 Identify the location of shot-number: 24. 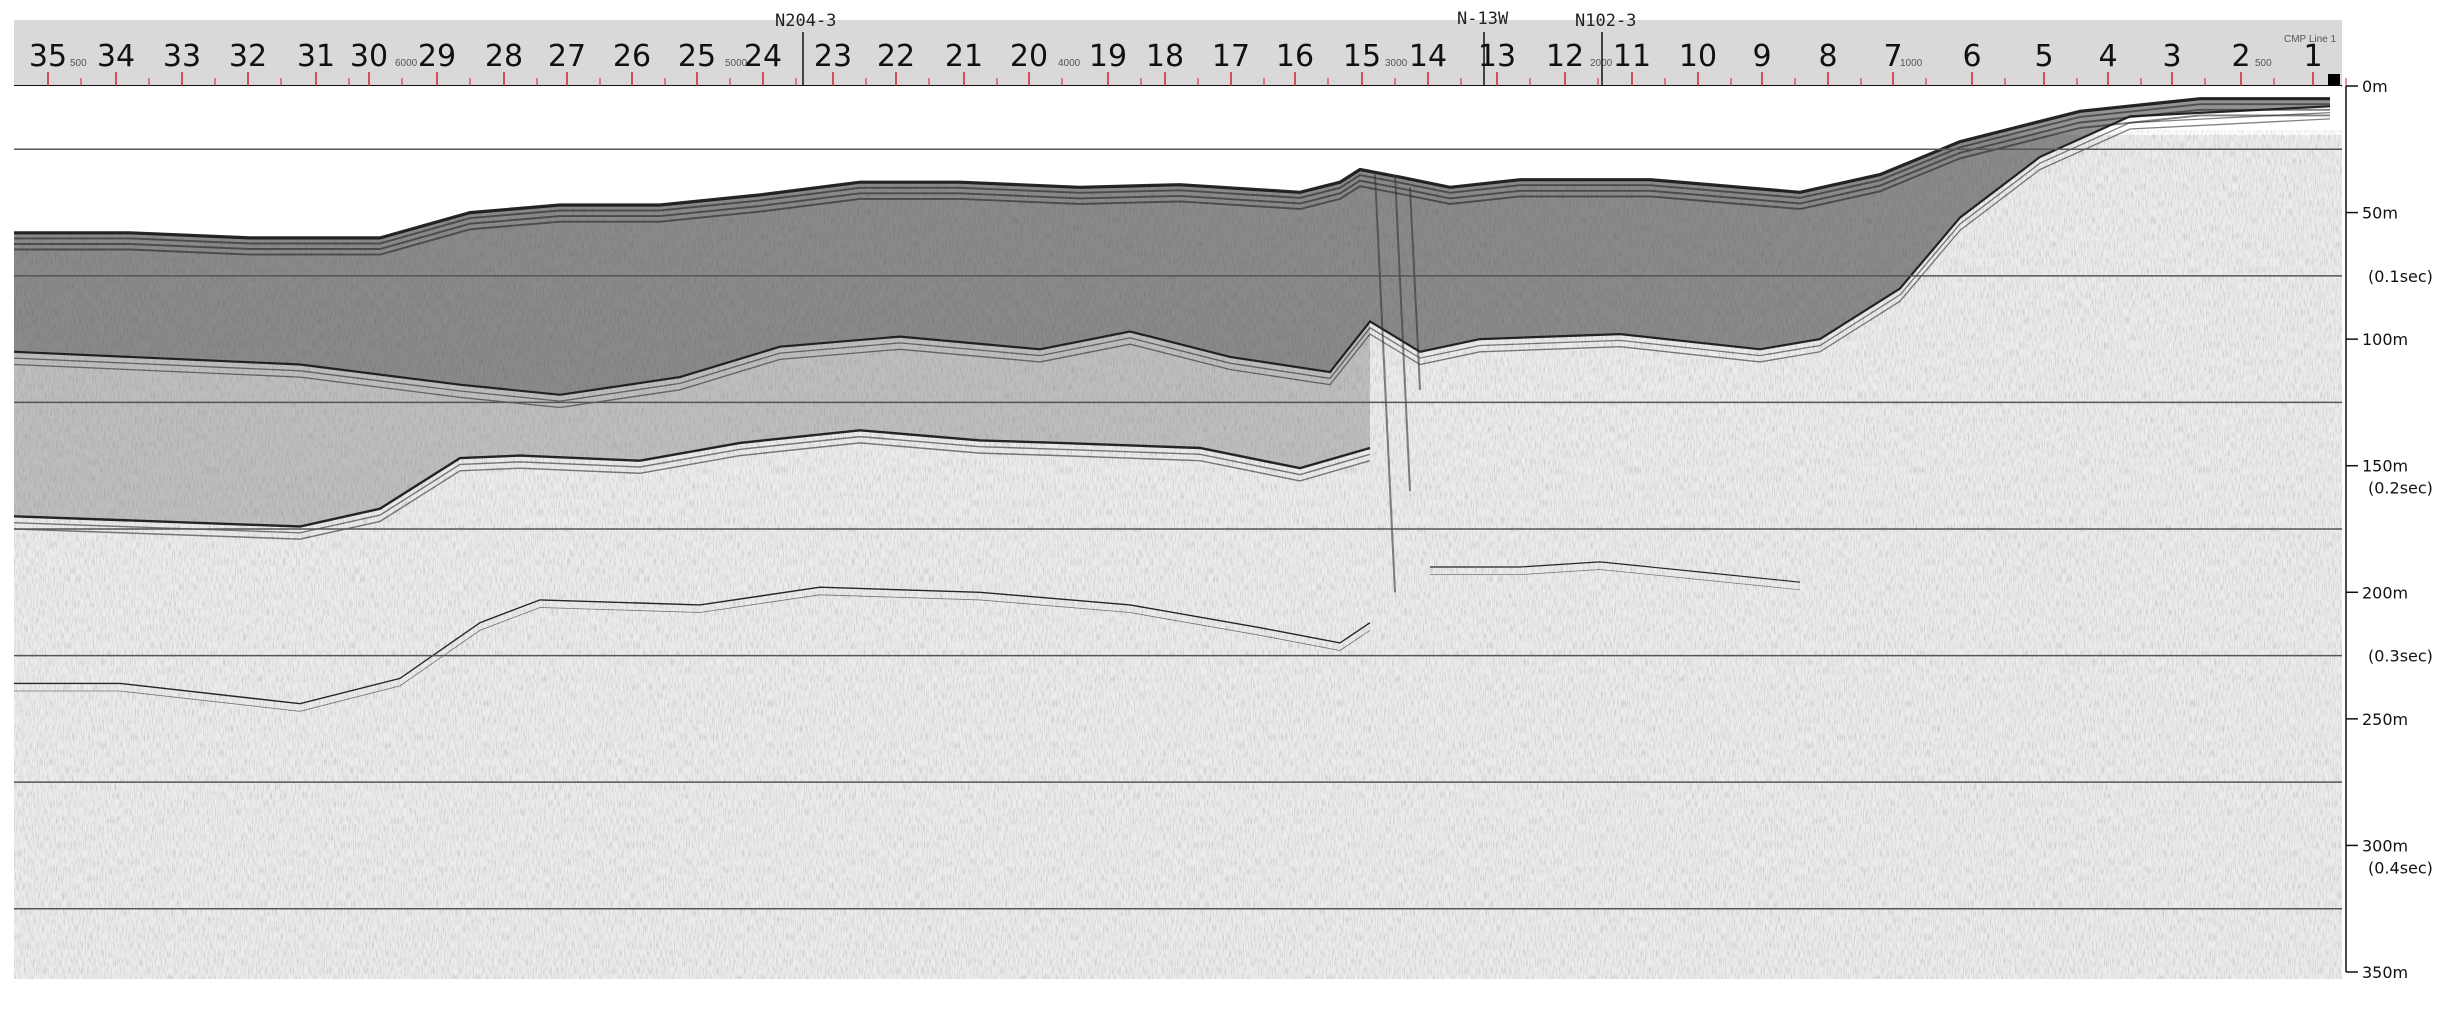
(763, 56).